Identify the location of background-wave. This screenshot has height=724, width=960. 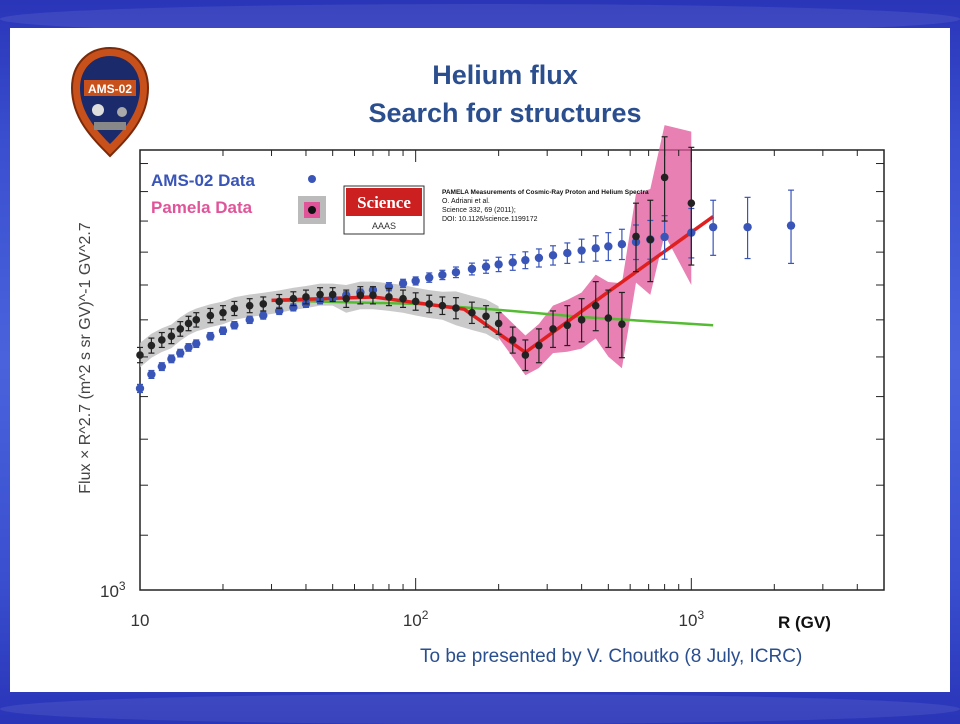
(480, 709).